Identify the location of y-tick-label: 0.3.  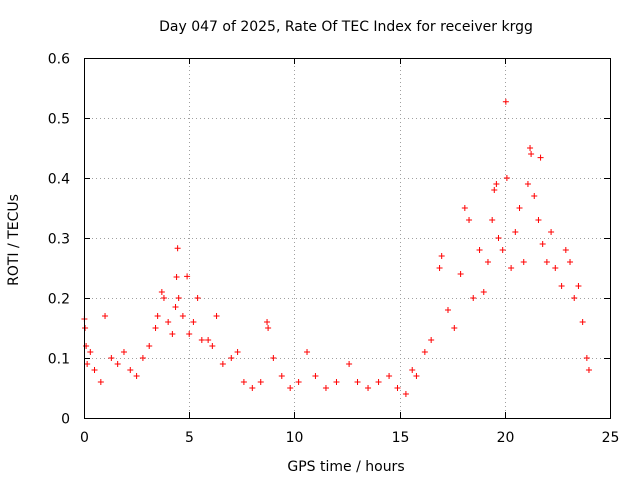
(59, 240).